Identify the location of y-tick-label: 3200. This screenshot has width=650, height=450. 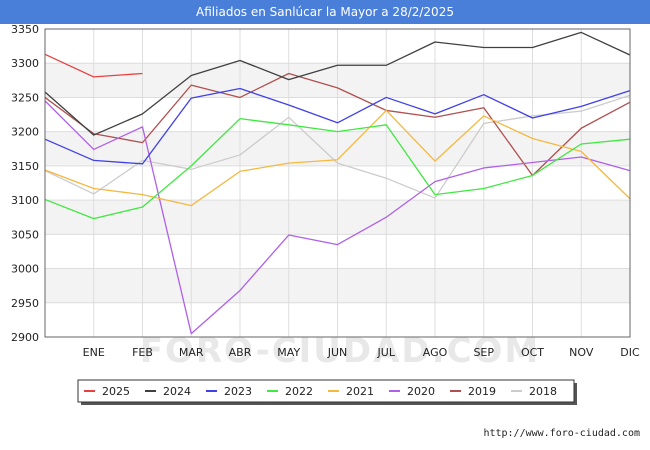
(25, 132).